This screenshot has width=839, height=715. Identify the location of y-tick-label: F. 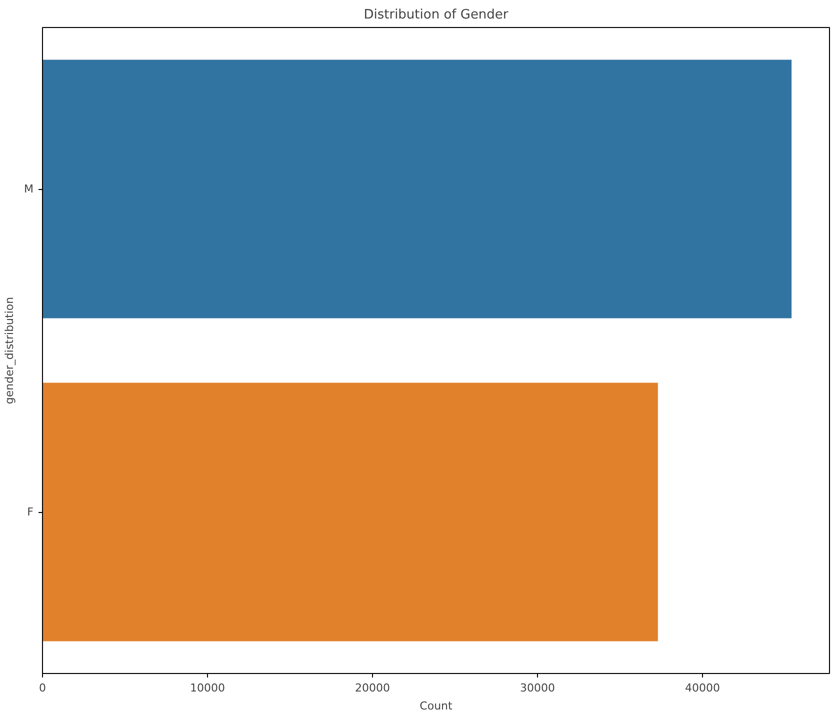
(30, 512).